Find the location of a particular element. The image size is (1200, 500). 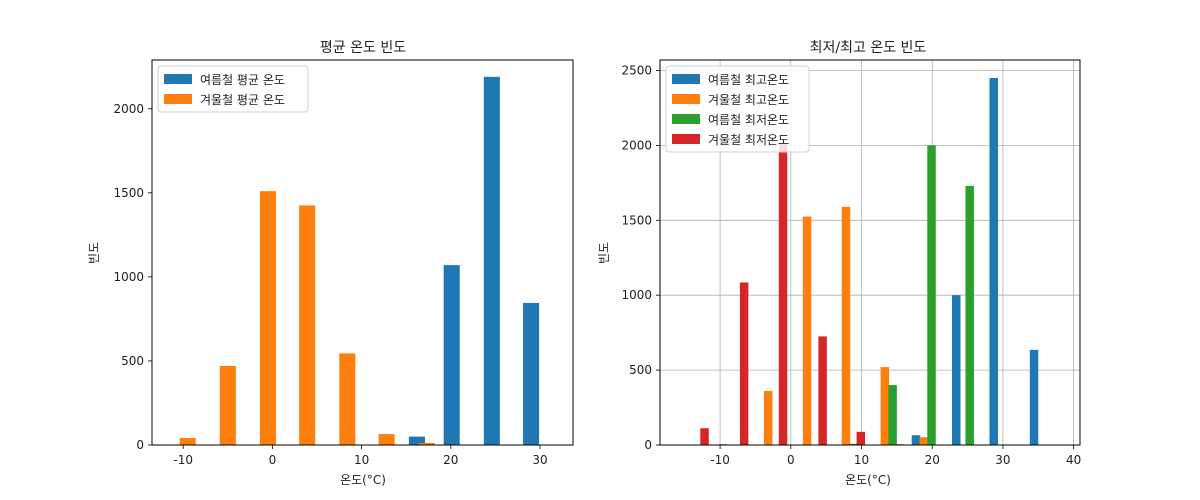

y-tick-label: 2500 is located at coordinates (636, 70).